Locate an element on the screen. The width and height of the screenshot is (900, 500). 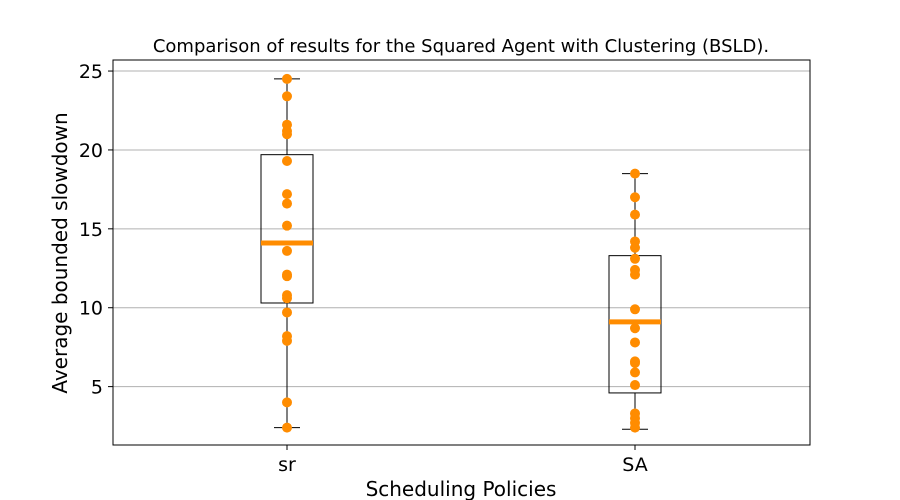
points-sr is located at coordinates (287, 253).